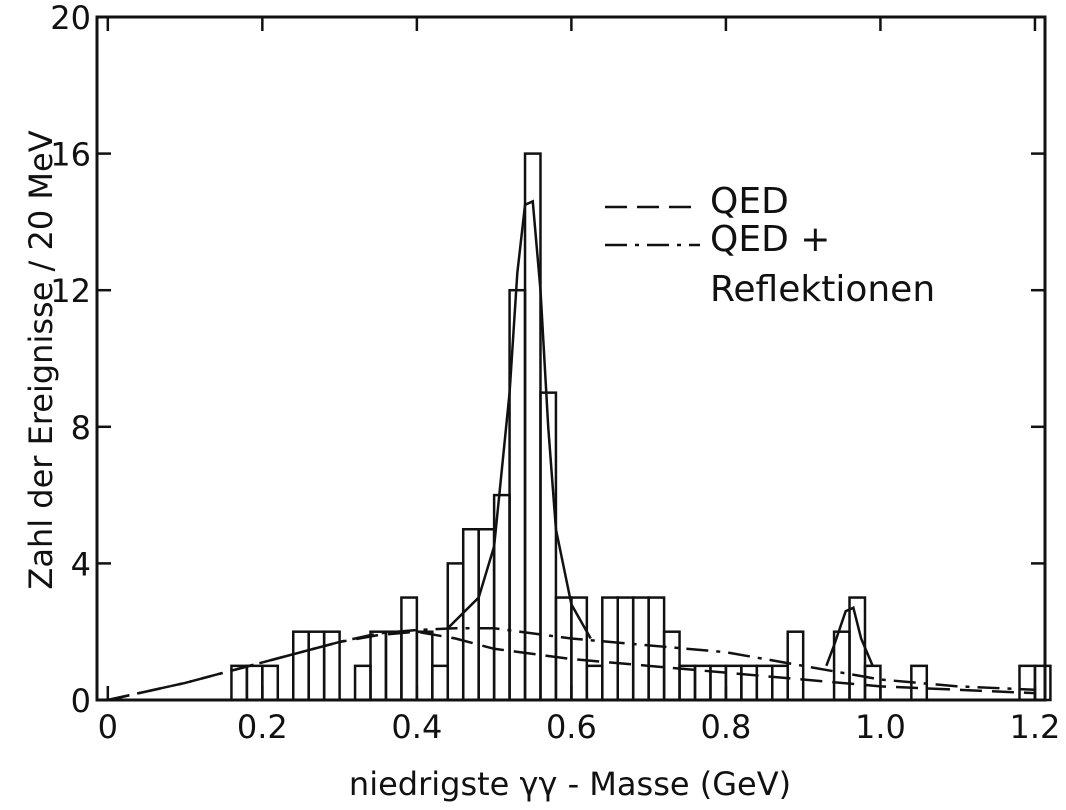 This screenshot has height=810, width=1066. I want to click on y-tick-label: 0, so click(81, 701).